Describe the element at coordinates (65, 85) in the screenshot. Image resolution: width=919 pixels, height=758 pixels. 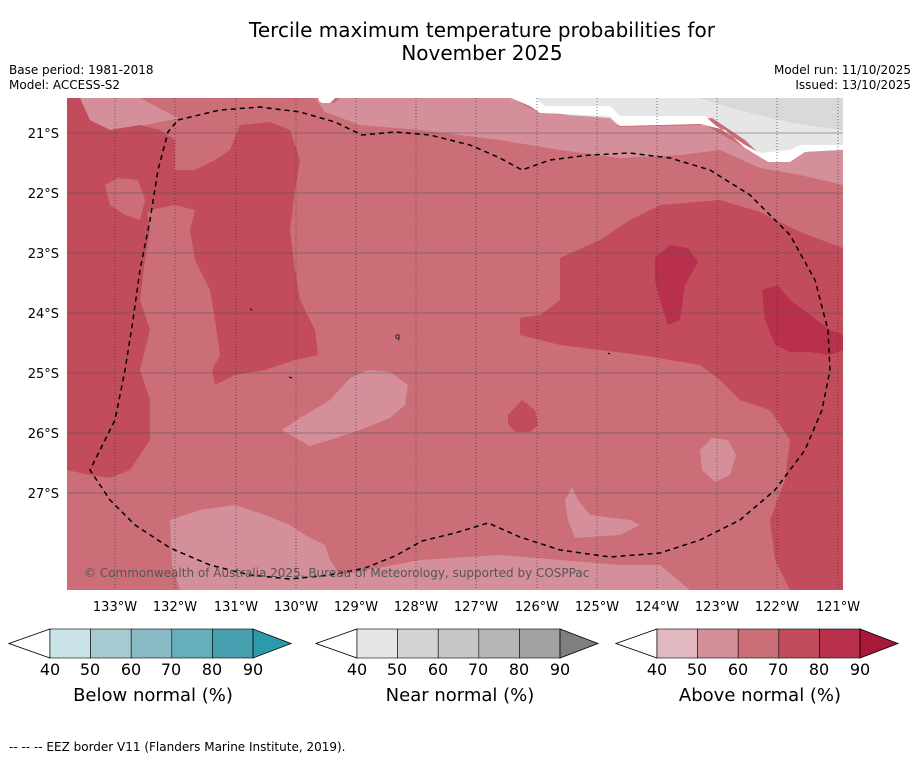
I see `model-name: Model: ACCESS-S2` at that location.